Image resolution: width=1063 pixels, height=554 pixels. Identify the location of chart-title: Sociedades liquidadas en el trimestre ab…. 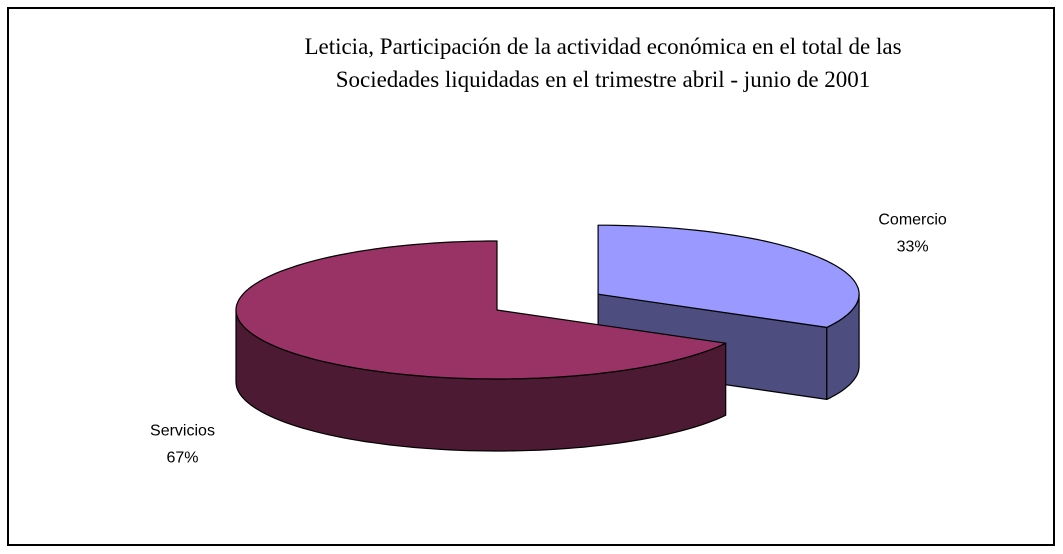
(603, 79).